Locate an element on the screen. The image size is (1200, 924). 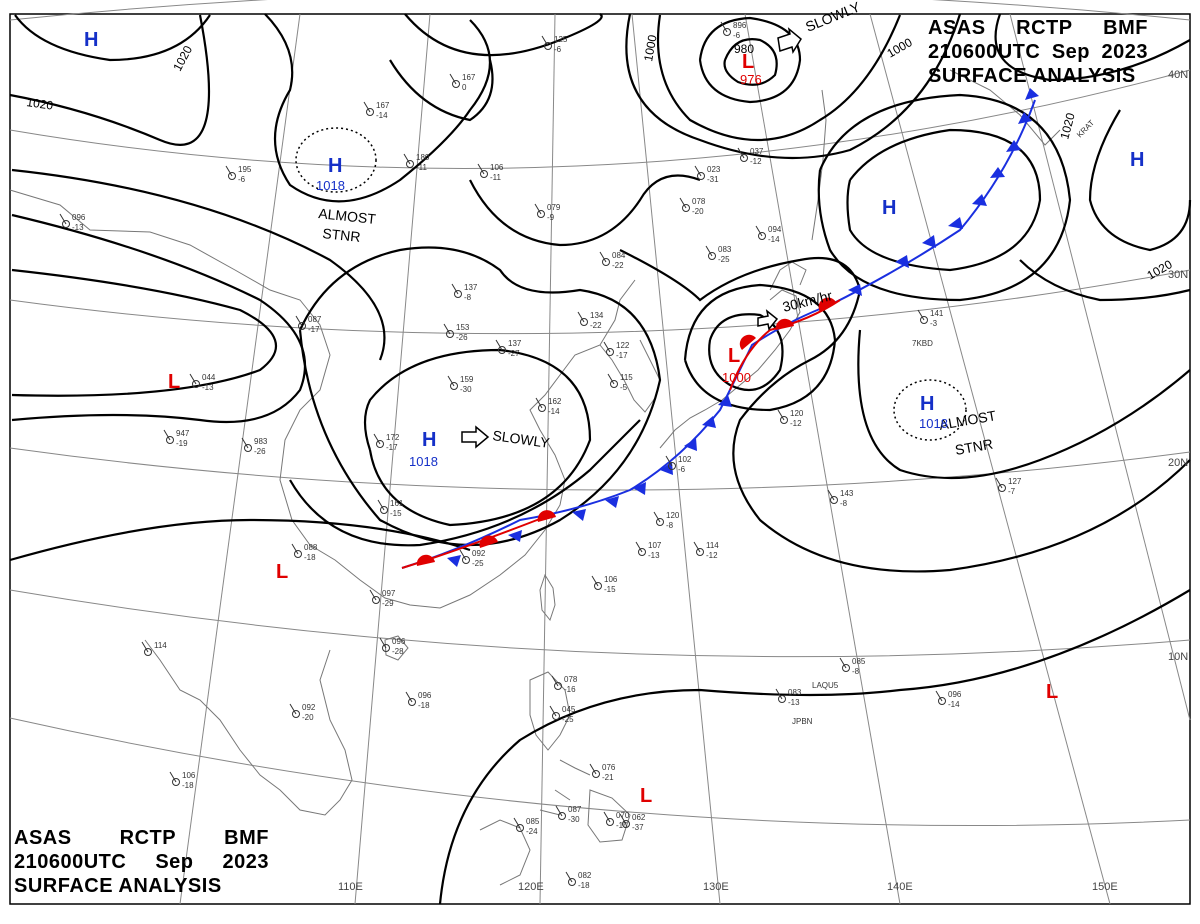
coast-mindanao is located at coordinates (609, 816).